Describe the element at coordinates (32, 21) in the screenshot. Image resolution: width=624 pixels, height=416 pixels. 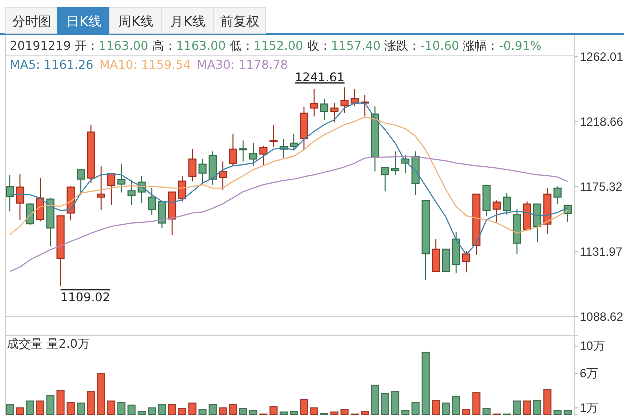
I see `tab: 分时图` at that location.